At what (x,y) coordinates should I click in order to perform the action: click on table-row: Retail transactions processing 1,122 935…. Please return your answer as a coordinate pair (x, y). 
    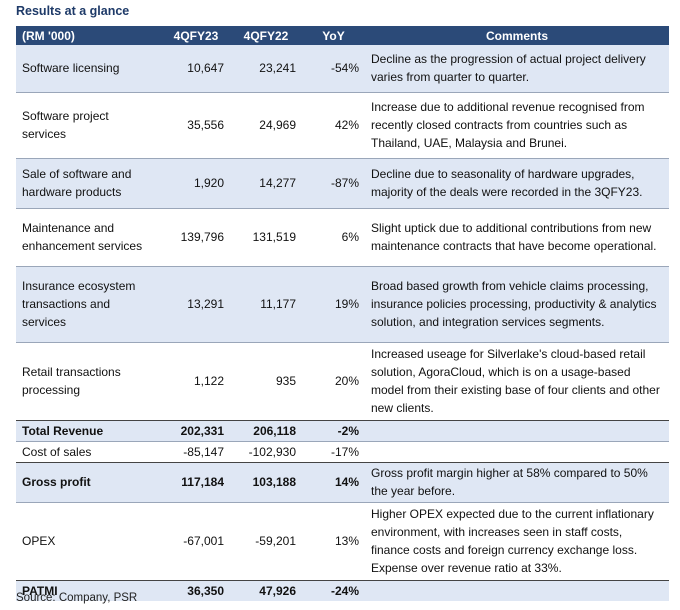
    Looking at the image, I should click on (342, 380).